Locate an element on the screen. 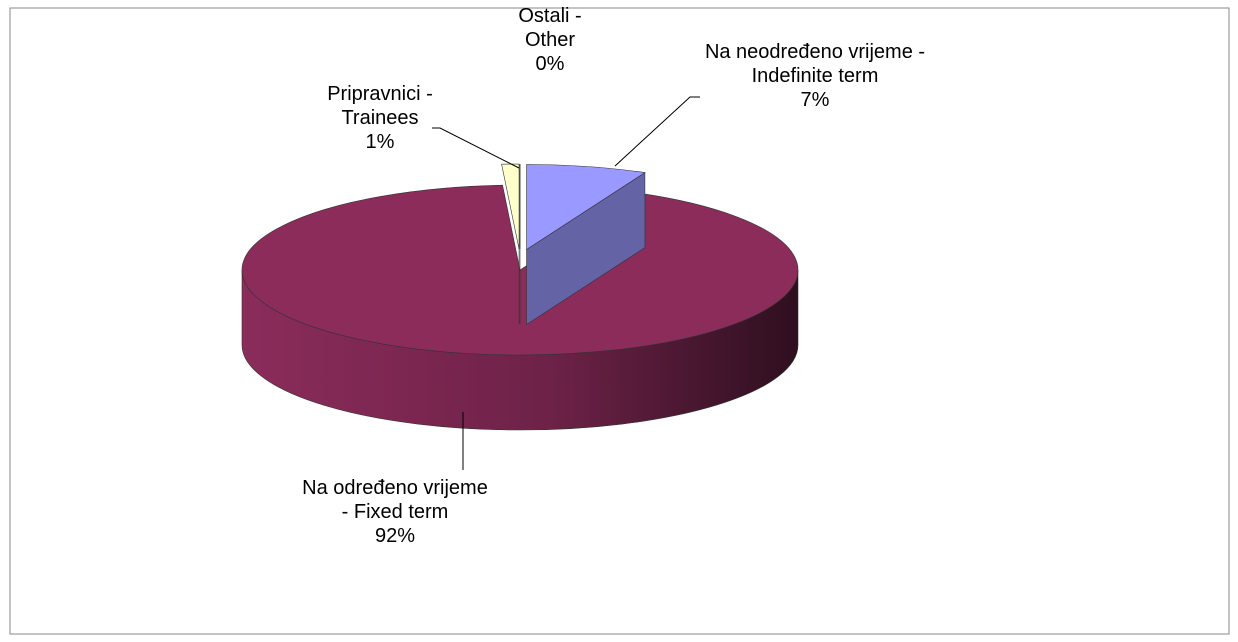  value-label: 0% is located at coordinates (550, 64).